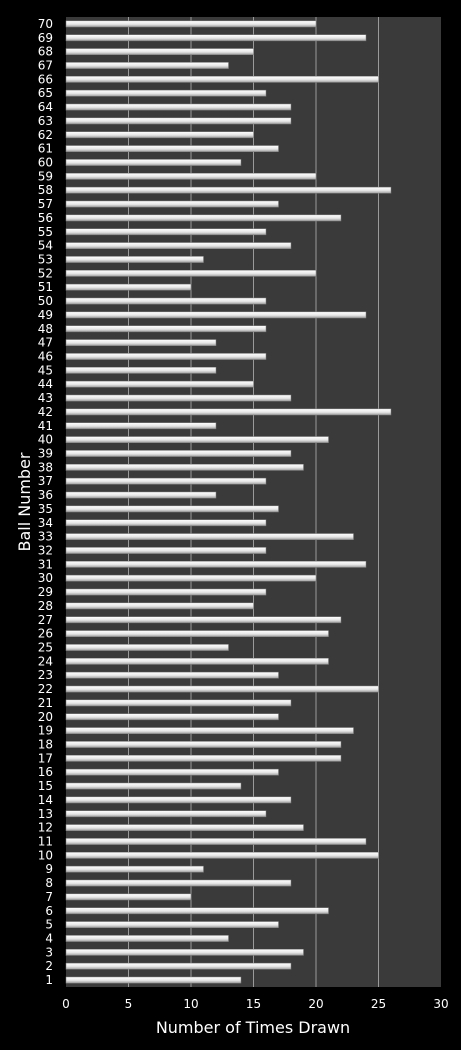 The image size is (461, 1050). I want to click on y-tick-label: 12, so click(45, 828).